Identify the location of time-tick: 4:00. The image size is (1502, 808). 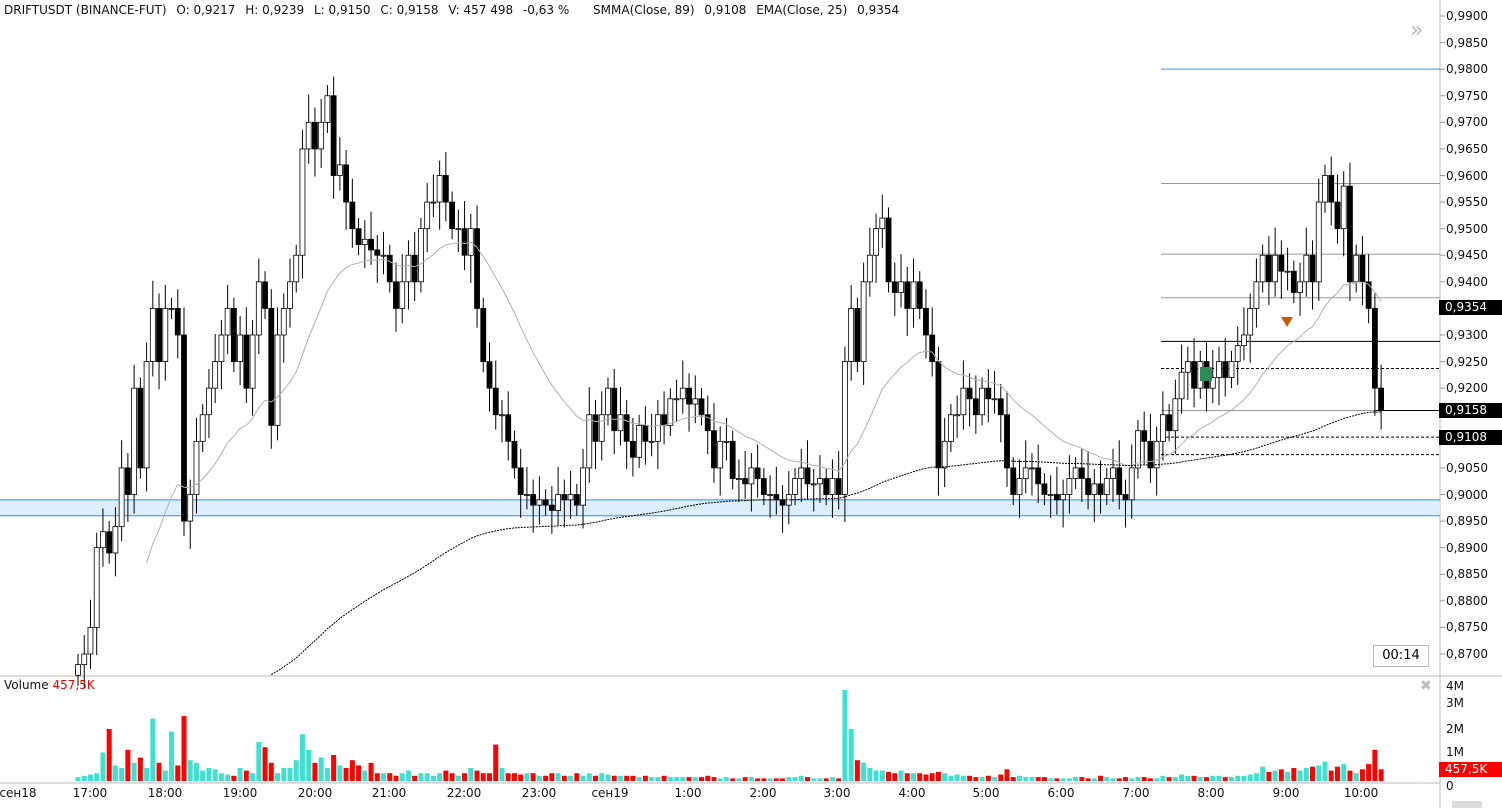
(912, 793).